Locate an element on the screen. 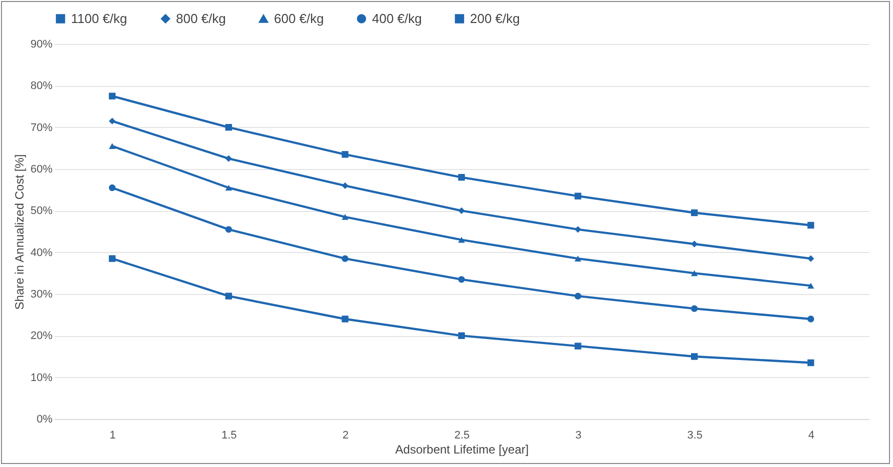 This screenshot has width=893, height=467. y-tick-label: 70% is located at coordinates (41, 128).